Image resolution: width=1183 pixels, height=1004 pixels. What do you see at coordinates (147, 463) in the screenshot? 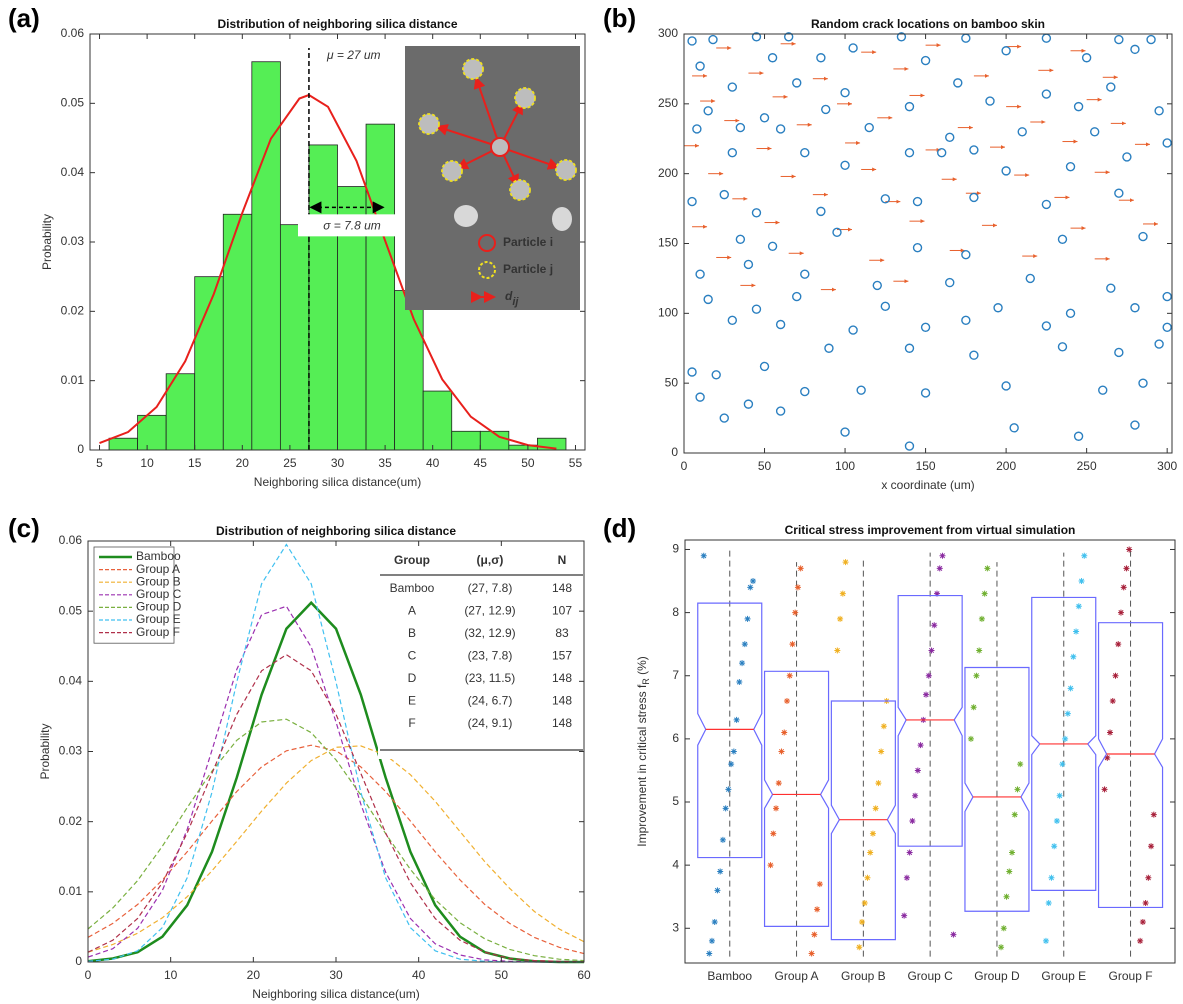
I see `x-tick-label: 10` at bounding box center [147, 463].